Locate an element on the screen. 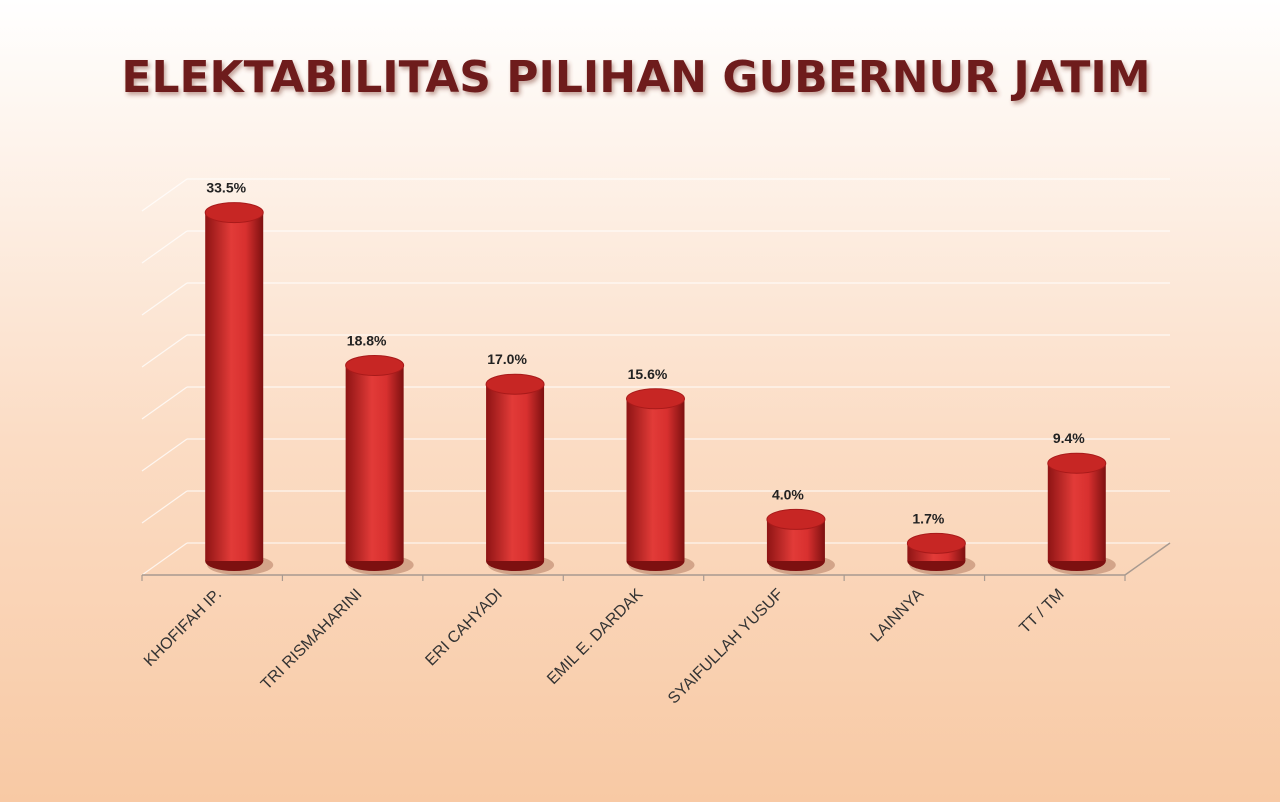  value-label: 33.5% is located at coordinates (226, 188).